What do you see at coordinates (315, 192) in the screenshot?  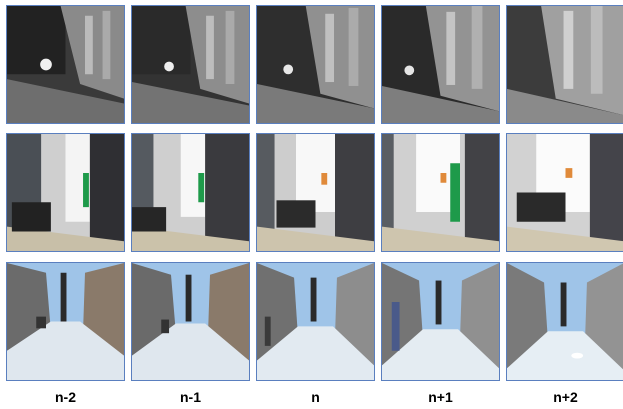 I see `row2-frame-n` at bounding box center [315, 192].